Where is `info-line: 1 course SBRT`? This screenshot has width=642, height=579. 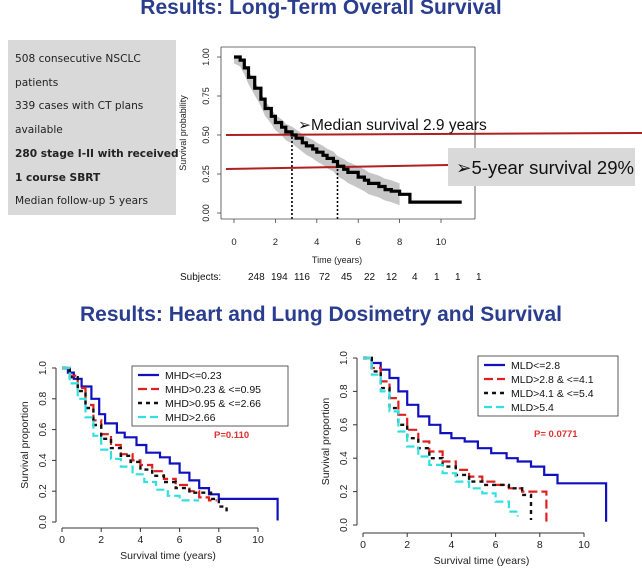 info-line: 1 course SBRT is located at coordinates (58, 178).